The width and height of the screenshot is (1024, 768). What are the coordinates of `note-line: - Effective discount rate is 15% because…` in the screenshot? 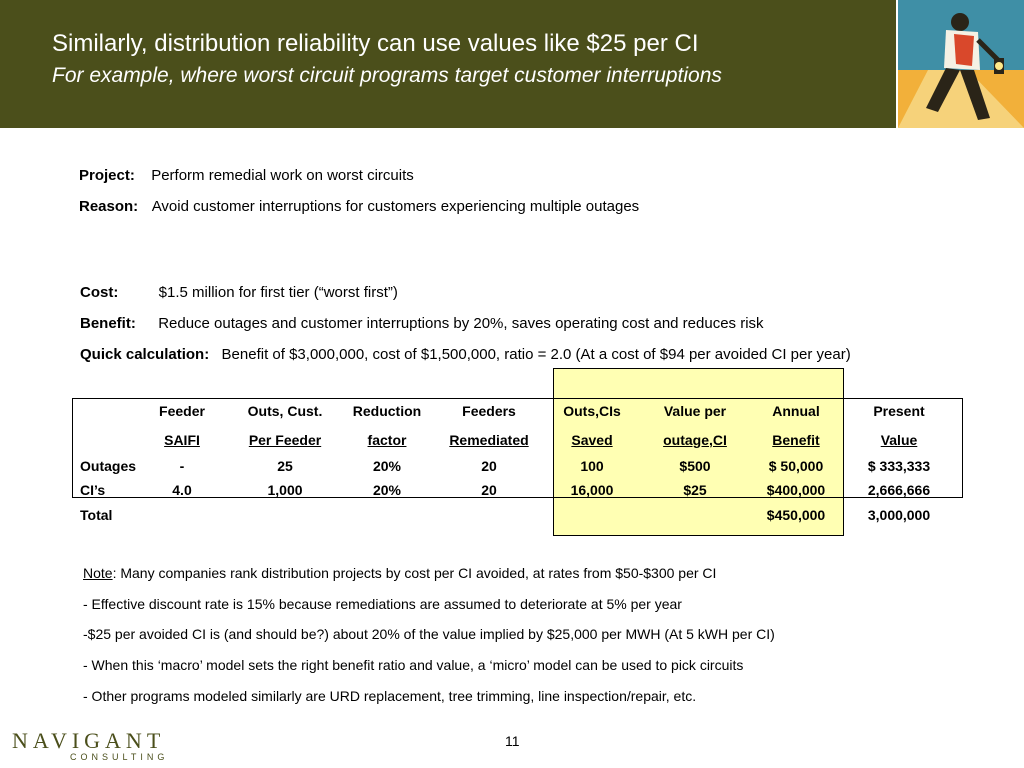 It's located at (382, 604).